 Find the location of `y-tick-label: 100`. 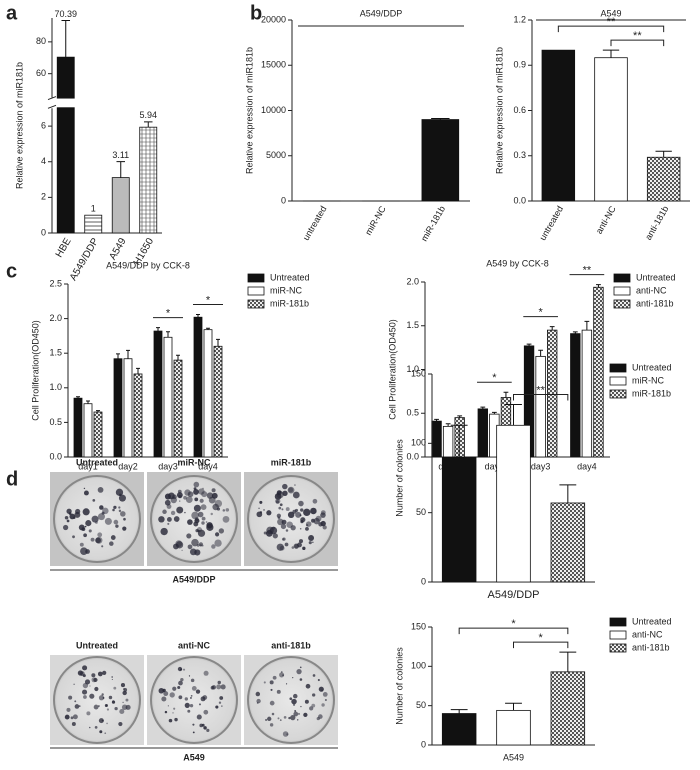

y-tick-label: 100 is located at coordinates (418, 443).